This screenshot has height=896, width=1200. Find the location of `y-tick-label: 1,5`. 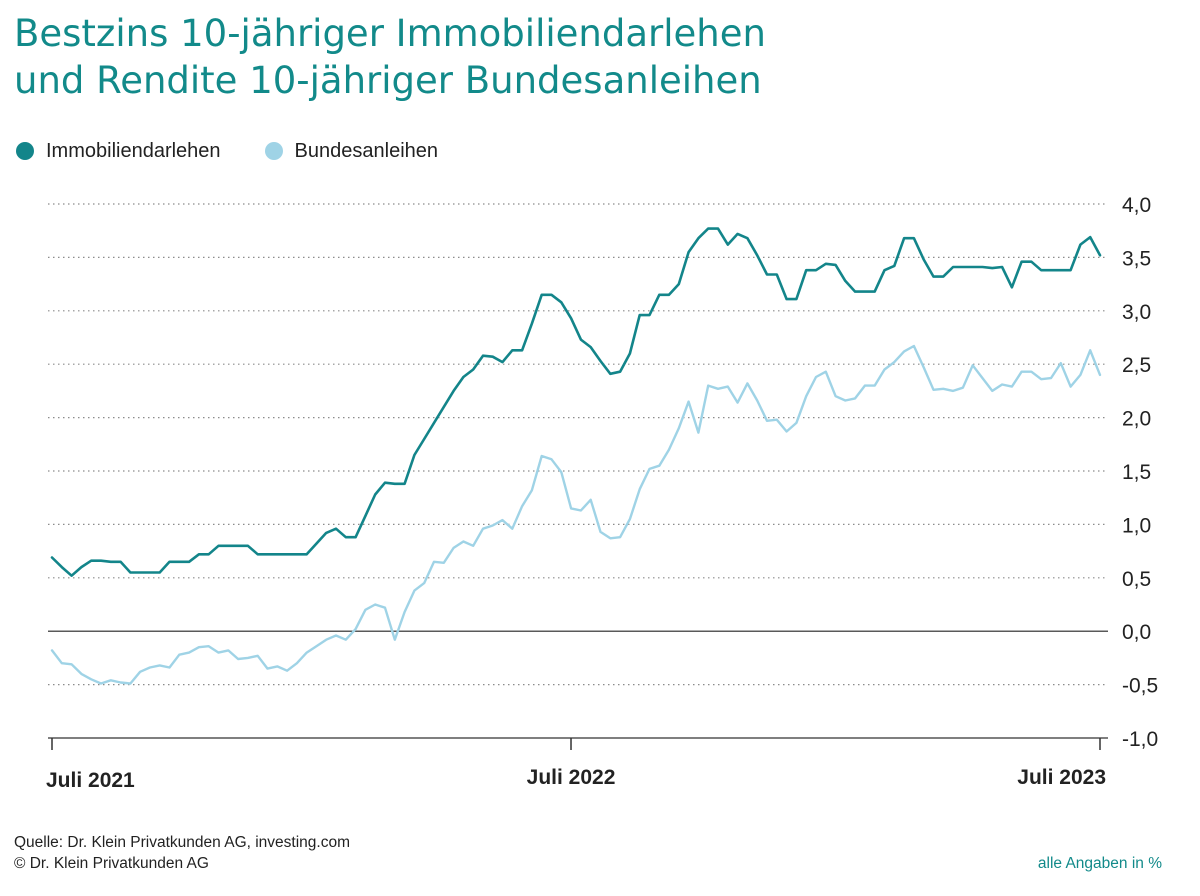

y-tick-label: 1,5 is located at coordinates (1136, 472).